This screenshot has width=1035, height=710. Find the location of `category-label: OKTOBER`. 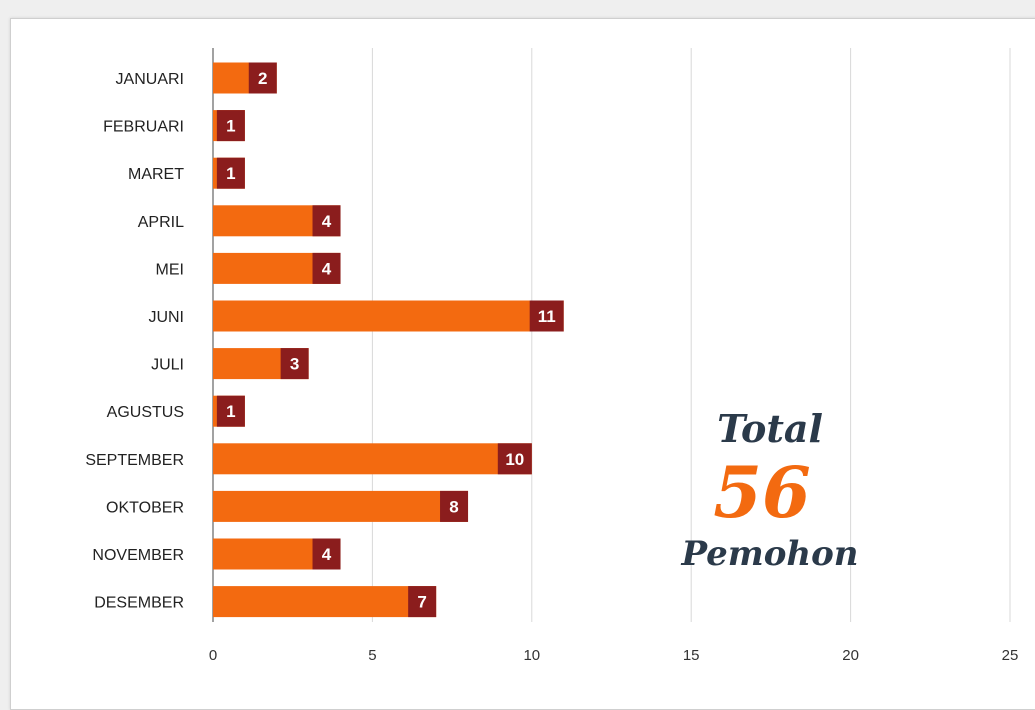

category-label: OKTOBER is located at coordinates (145, 507).